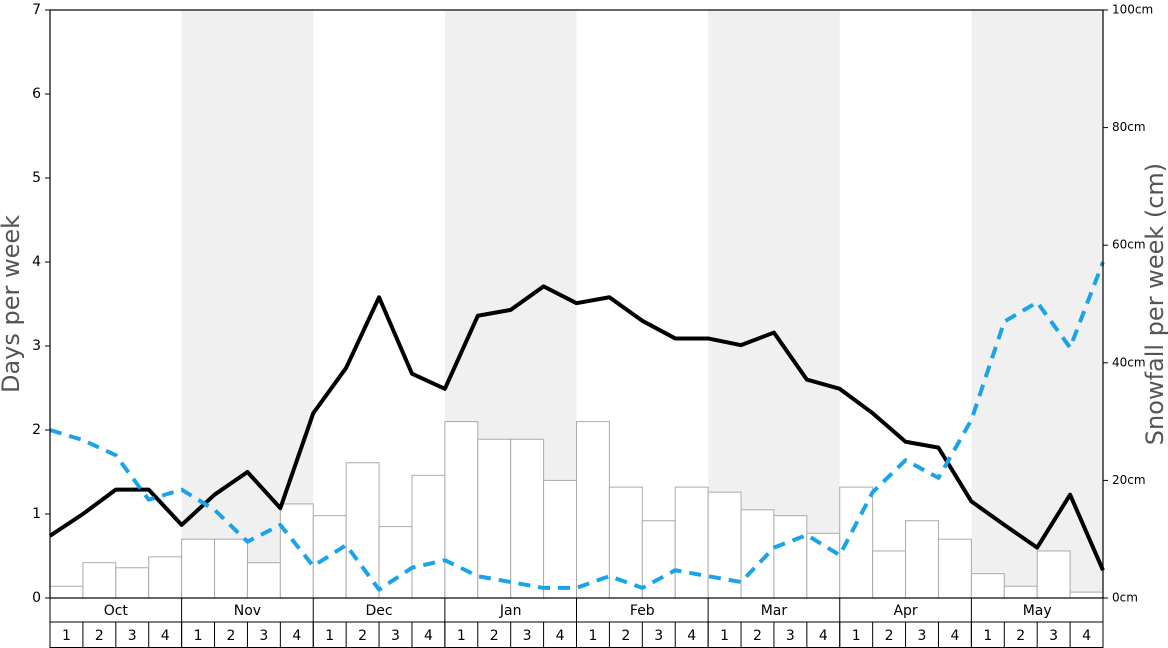 This screenshot has height=648, width=1168. I want to click on y-tick-label: 7, so click(36, 10).